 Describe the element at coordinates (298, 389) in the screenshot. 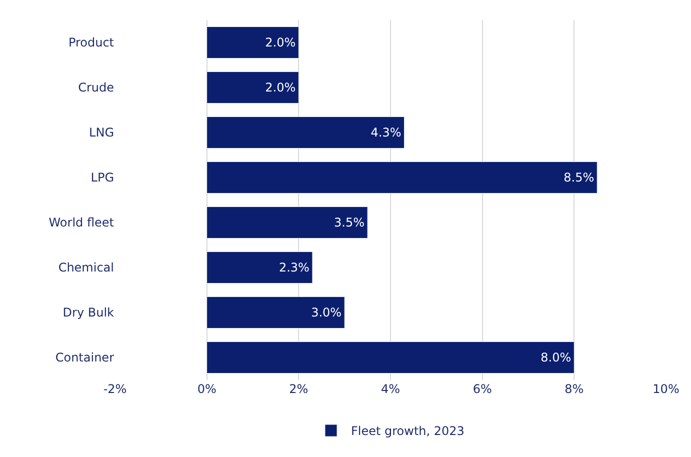

I see `x-tick-label: 2%` at that location.